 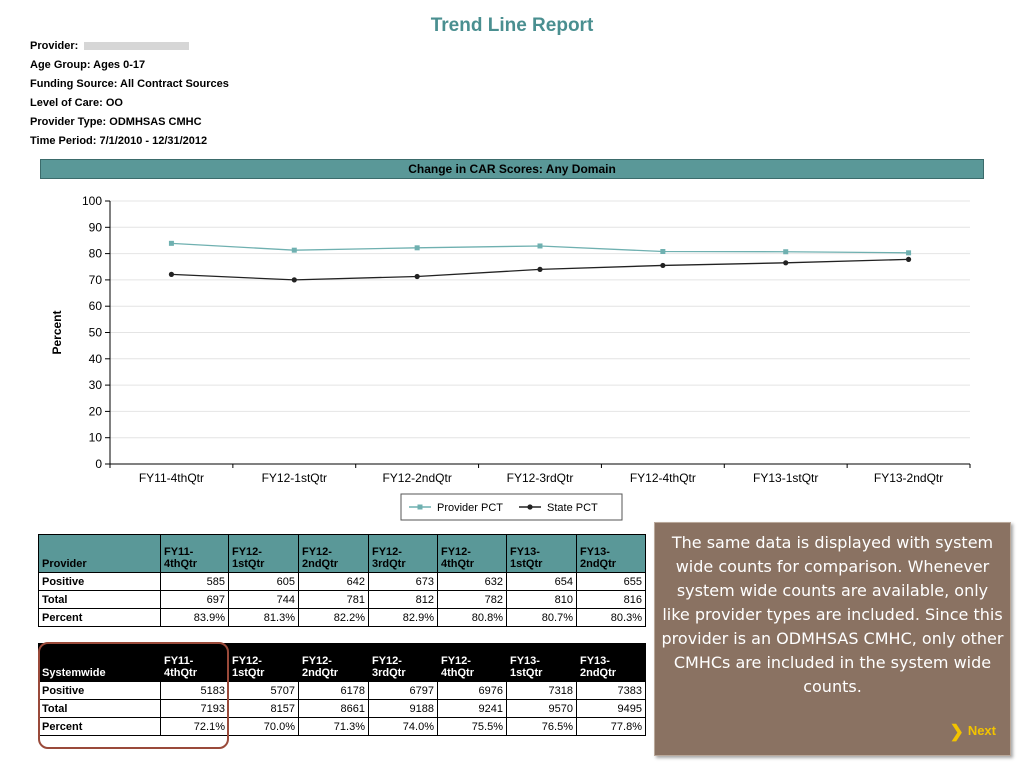 What do you see at coordinates (96, 359) in the screenshot?
I see `y-tick-label: 40` at bounding box center [96, 359].